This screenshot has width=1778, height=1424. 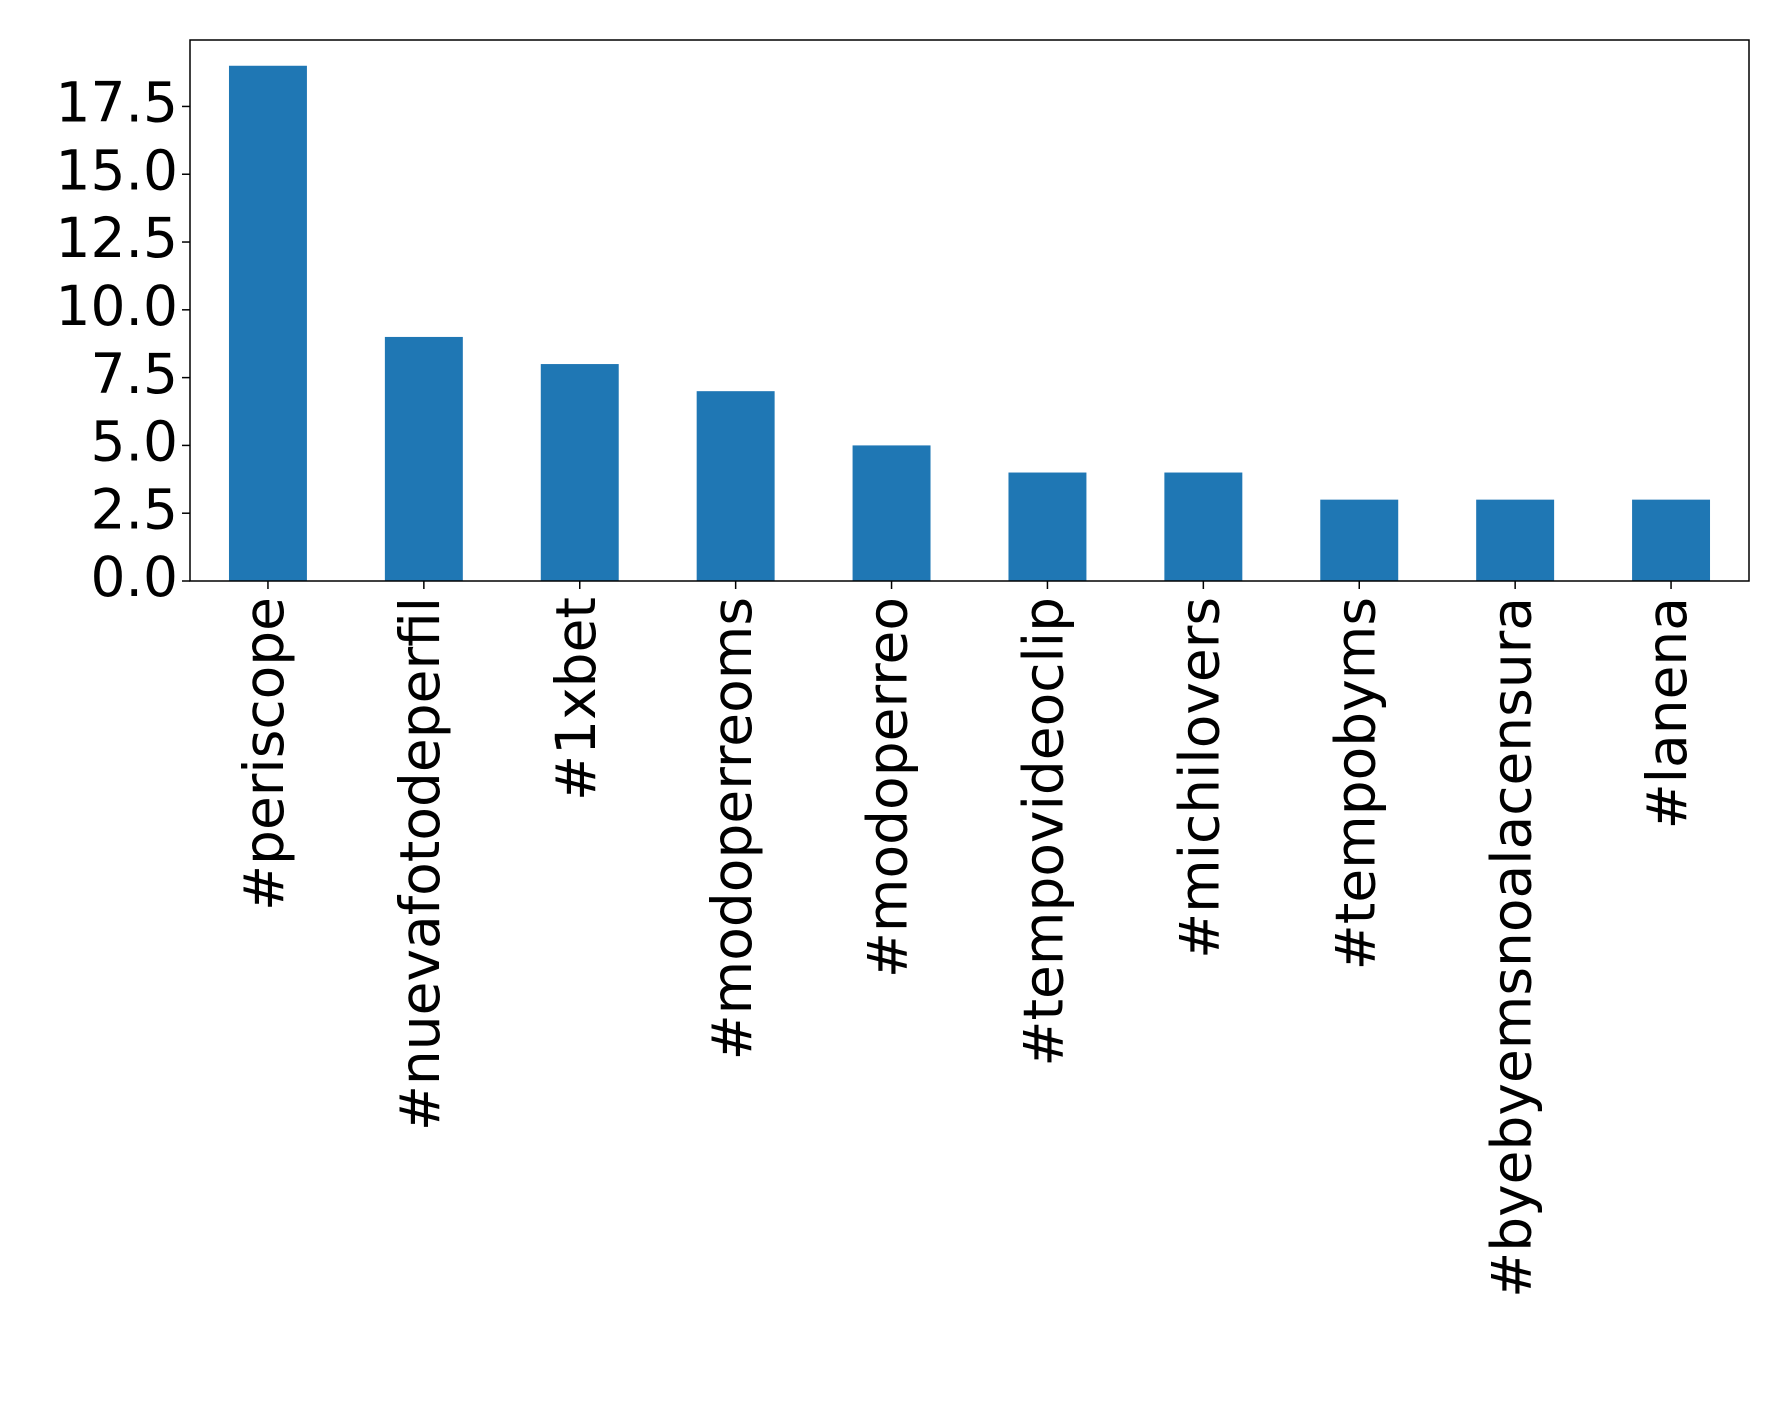 I want to click on y-tick-label: 7.5, so click(x=134, y=374).